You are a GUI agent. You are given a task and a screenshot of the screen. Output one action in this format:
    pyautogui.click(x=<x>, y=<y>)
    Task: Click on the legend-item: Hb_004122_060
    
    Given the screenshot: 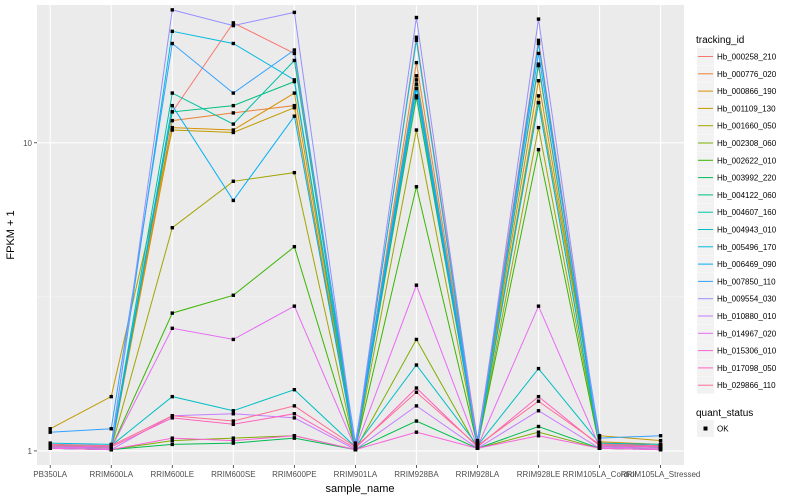 What is the action you would take?
    pyautogui.click(x=737, y=195)
    